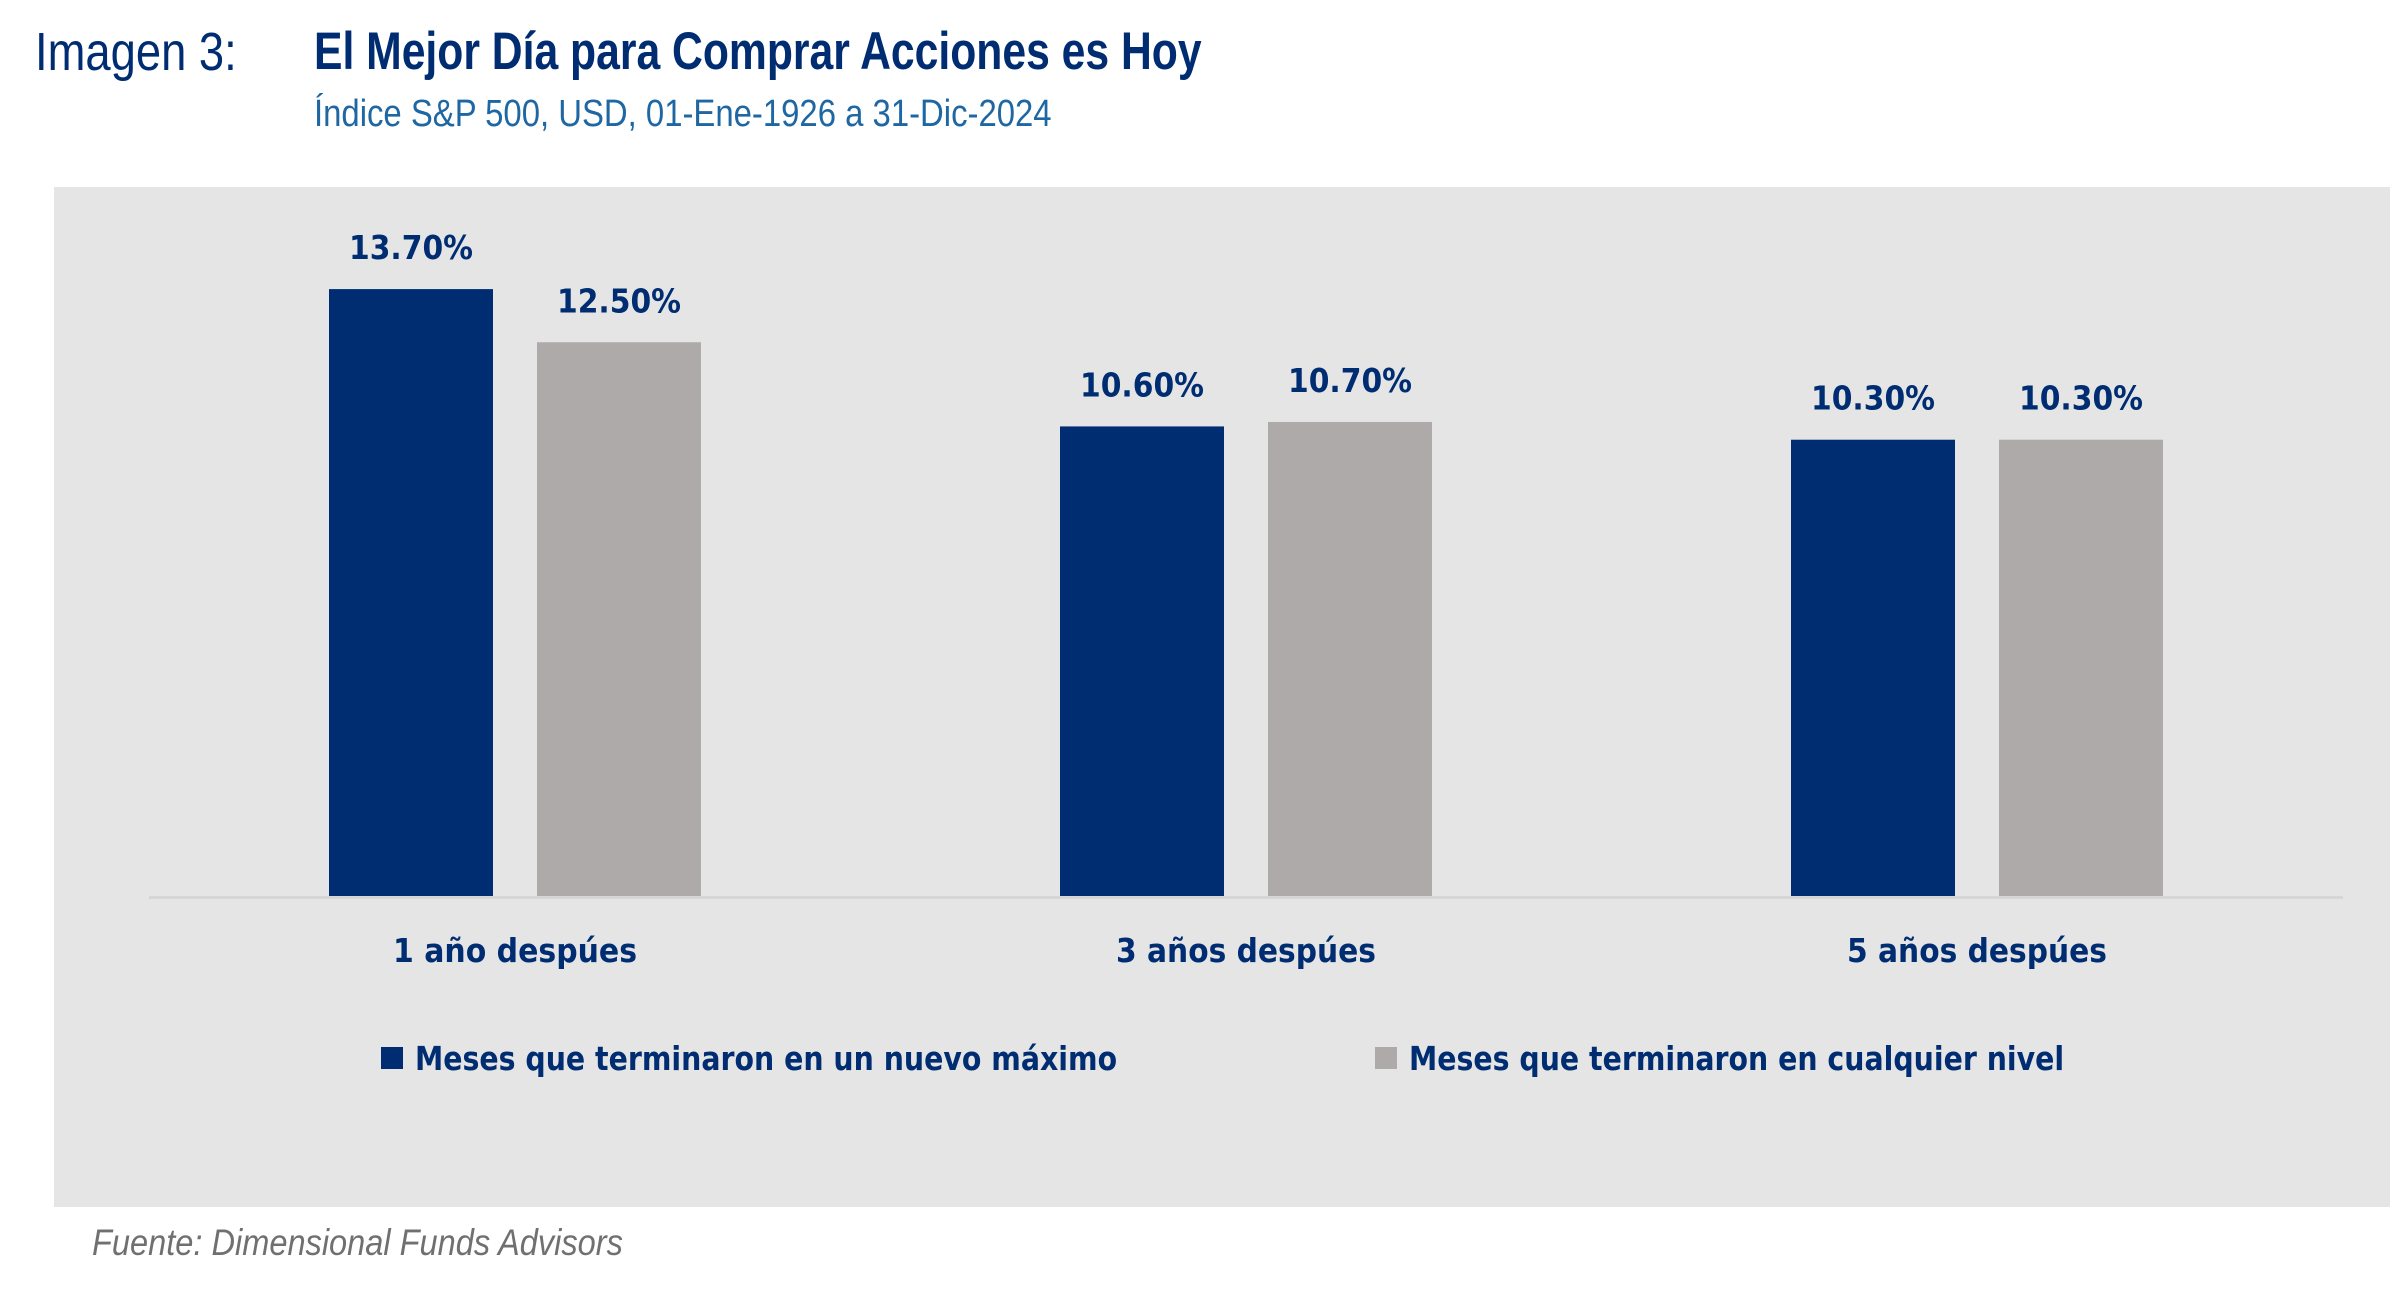  I want to click on data-label-new-high-2: 10.60%, so click(1142, 384).